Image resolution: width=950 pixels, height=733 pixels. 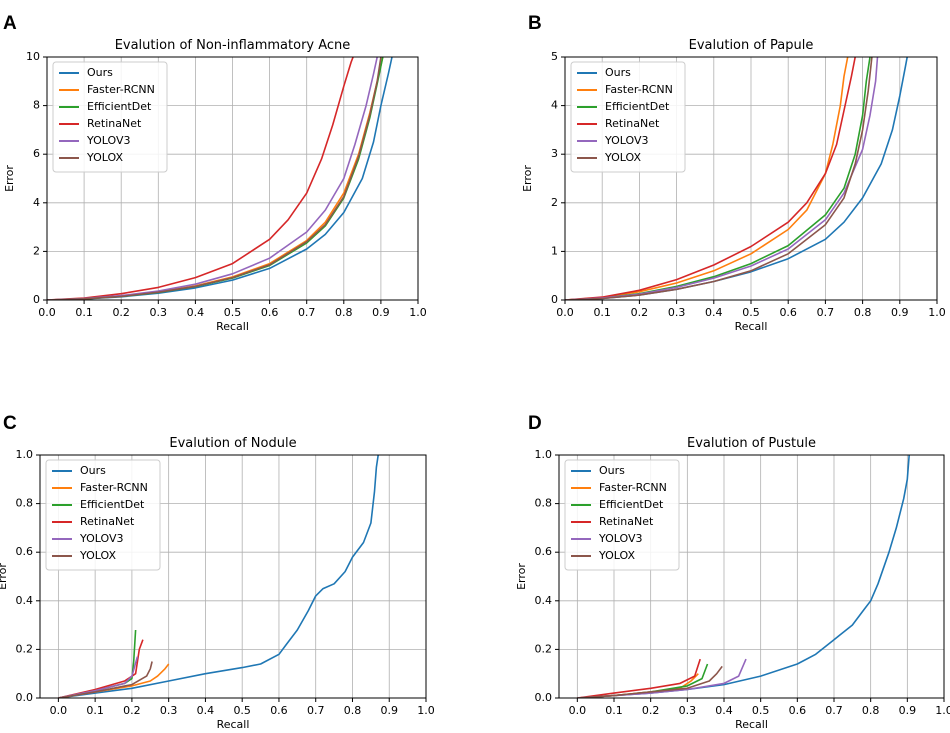 I want to click on y-tick-label: 1, so click(x=554, y=250).